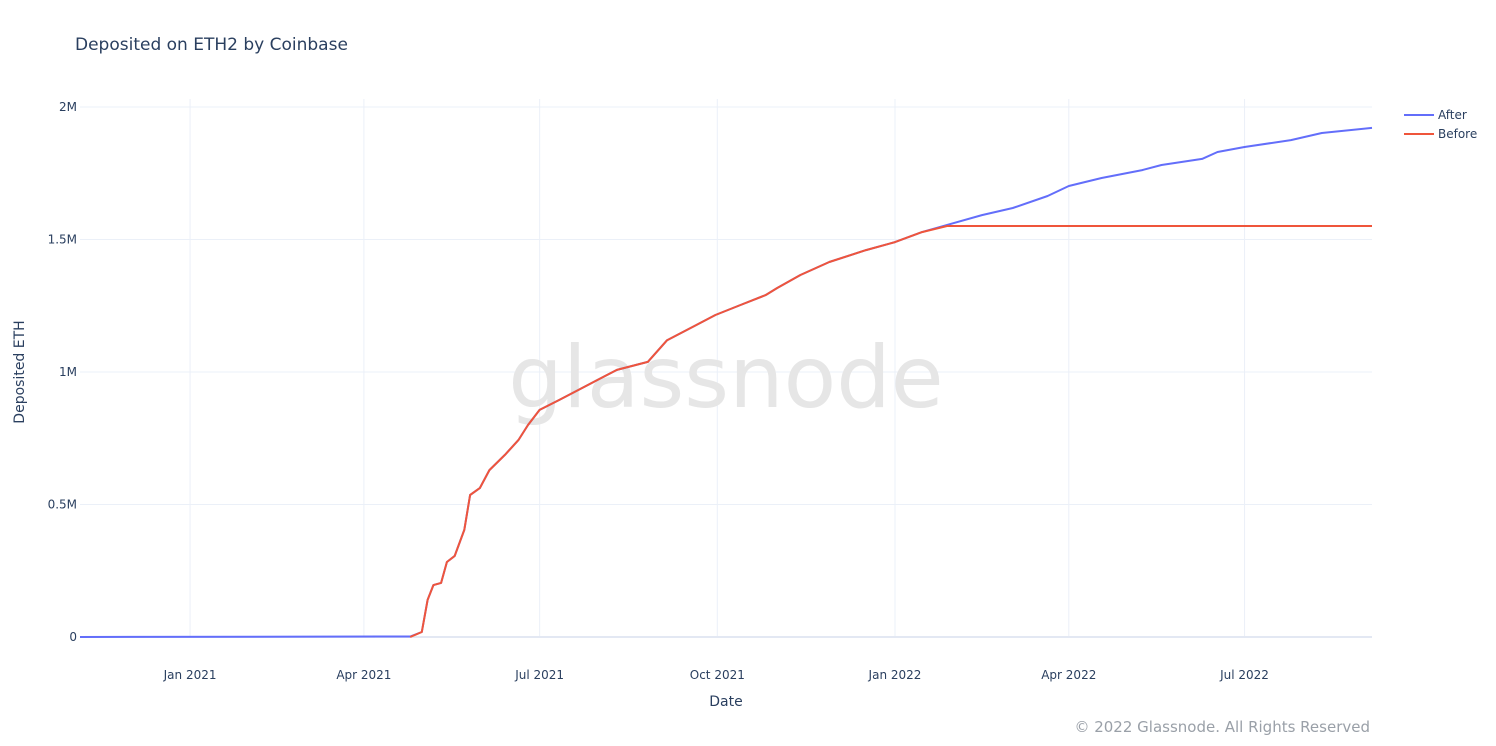 Image resolution: width=1496 pixels, height=746 pixels. I want to click on x-tick-label: Jul 2021, so click(539, 675).